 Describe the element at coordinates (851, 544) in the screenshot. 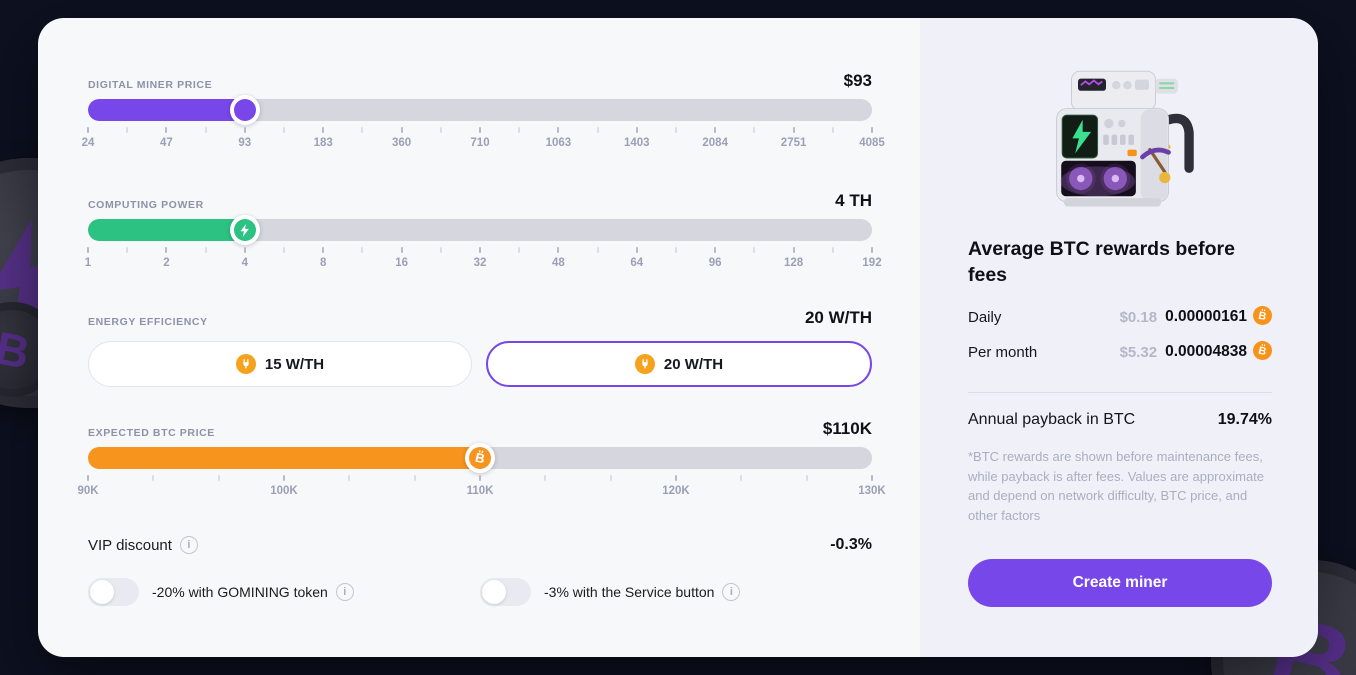

I see `vip-discount-value: -0.3%` at that location.